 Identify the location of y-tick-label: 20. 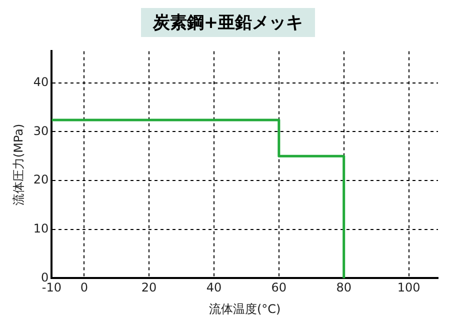
(41, 179).